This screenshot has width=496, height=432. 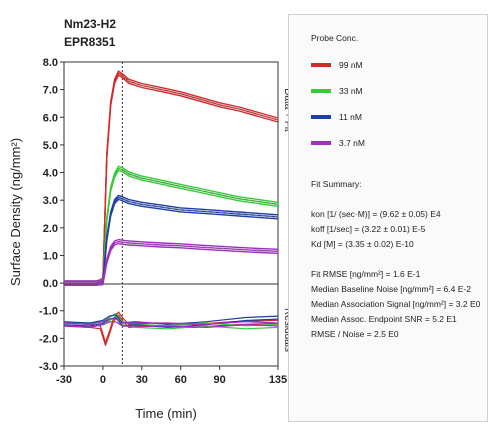 I want to click on fit-param-kon: kon [1/ (sec·M)] = (9.62 ± 0.05) E4, so click(x=376, y=214).